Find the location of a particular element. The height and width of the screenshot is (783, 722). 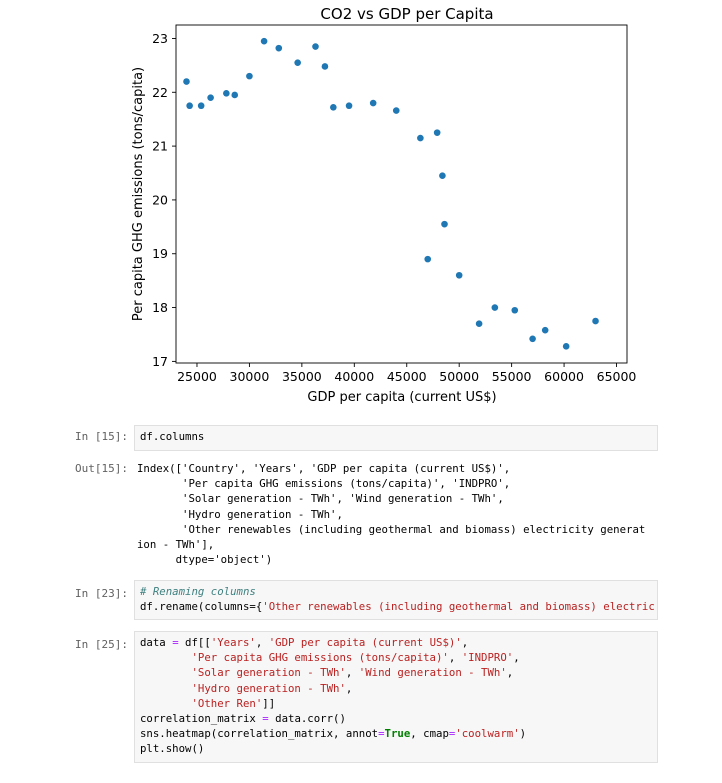

x-tick-label: 55000 is located at coordinates (512, 376).